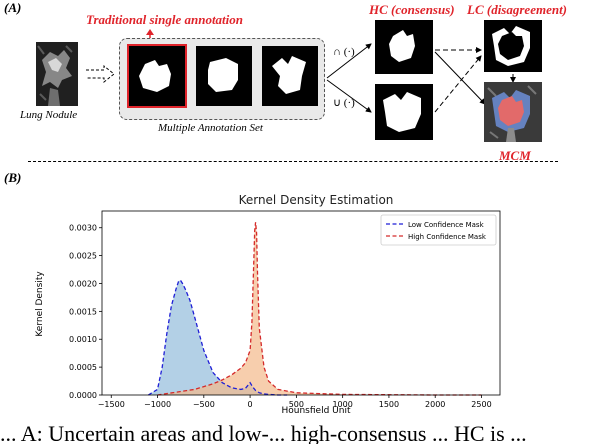 The width and height of the screenshot is (590, 444). I want to click on x-tick-label: 2000, so click(435, 404).